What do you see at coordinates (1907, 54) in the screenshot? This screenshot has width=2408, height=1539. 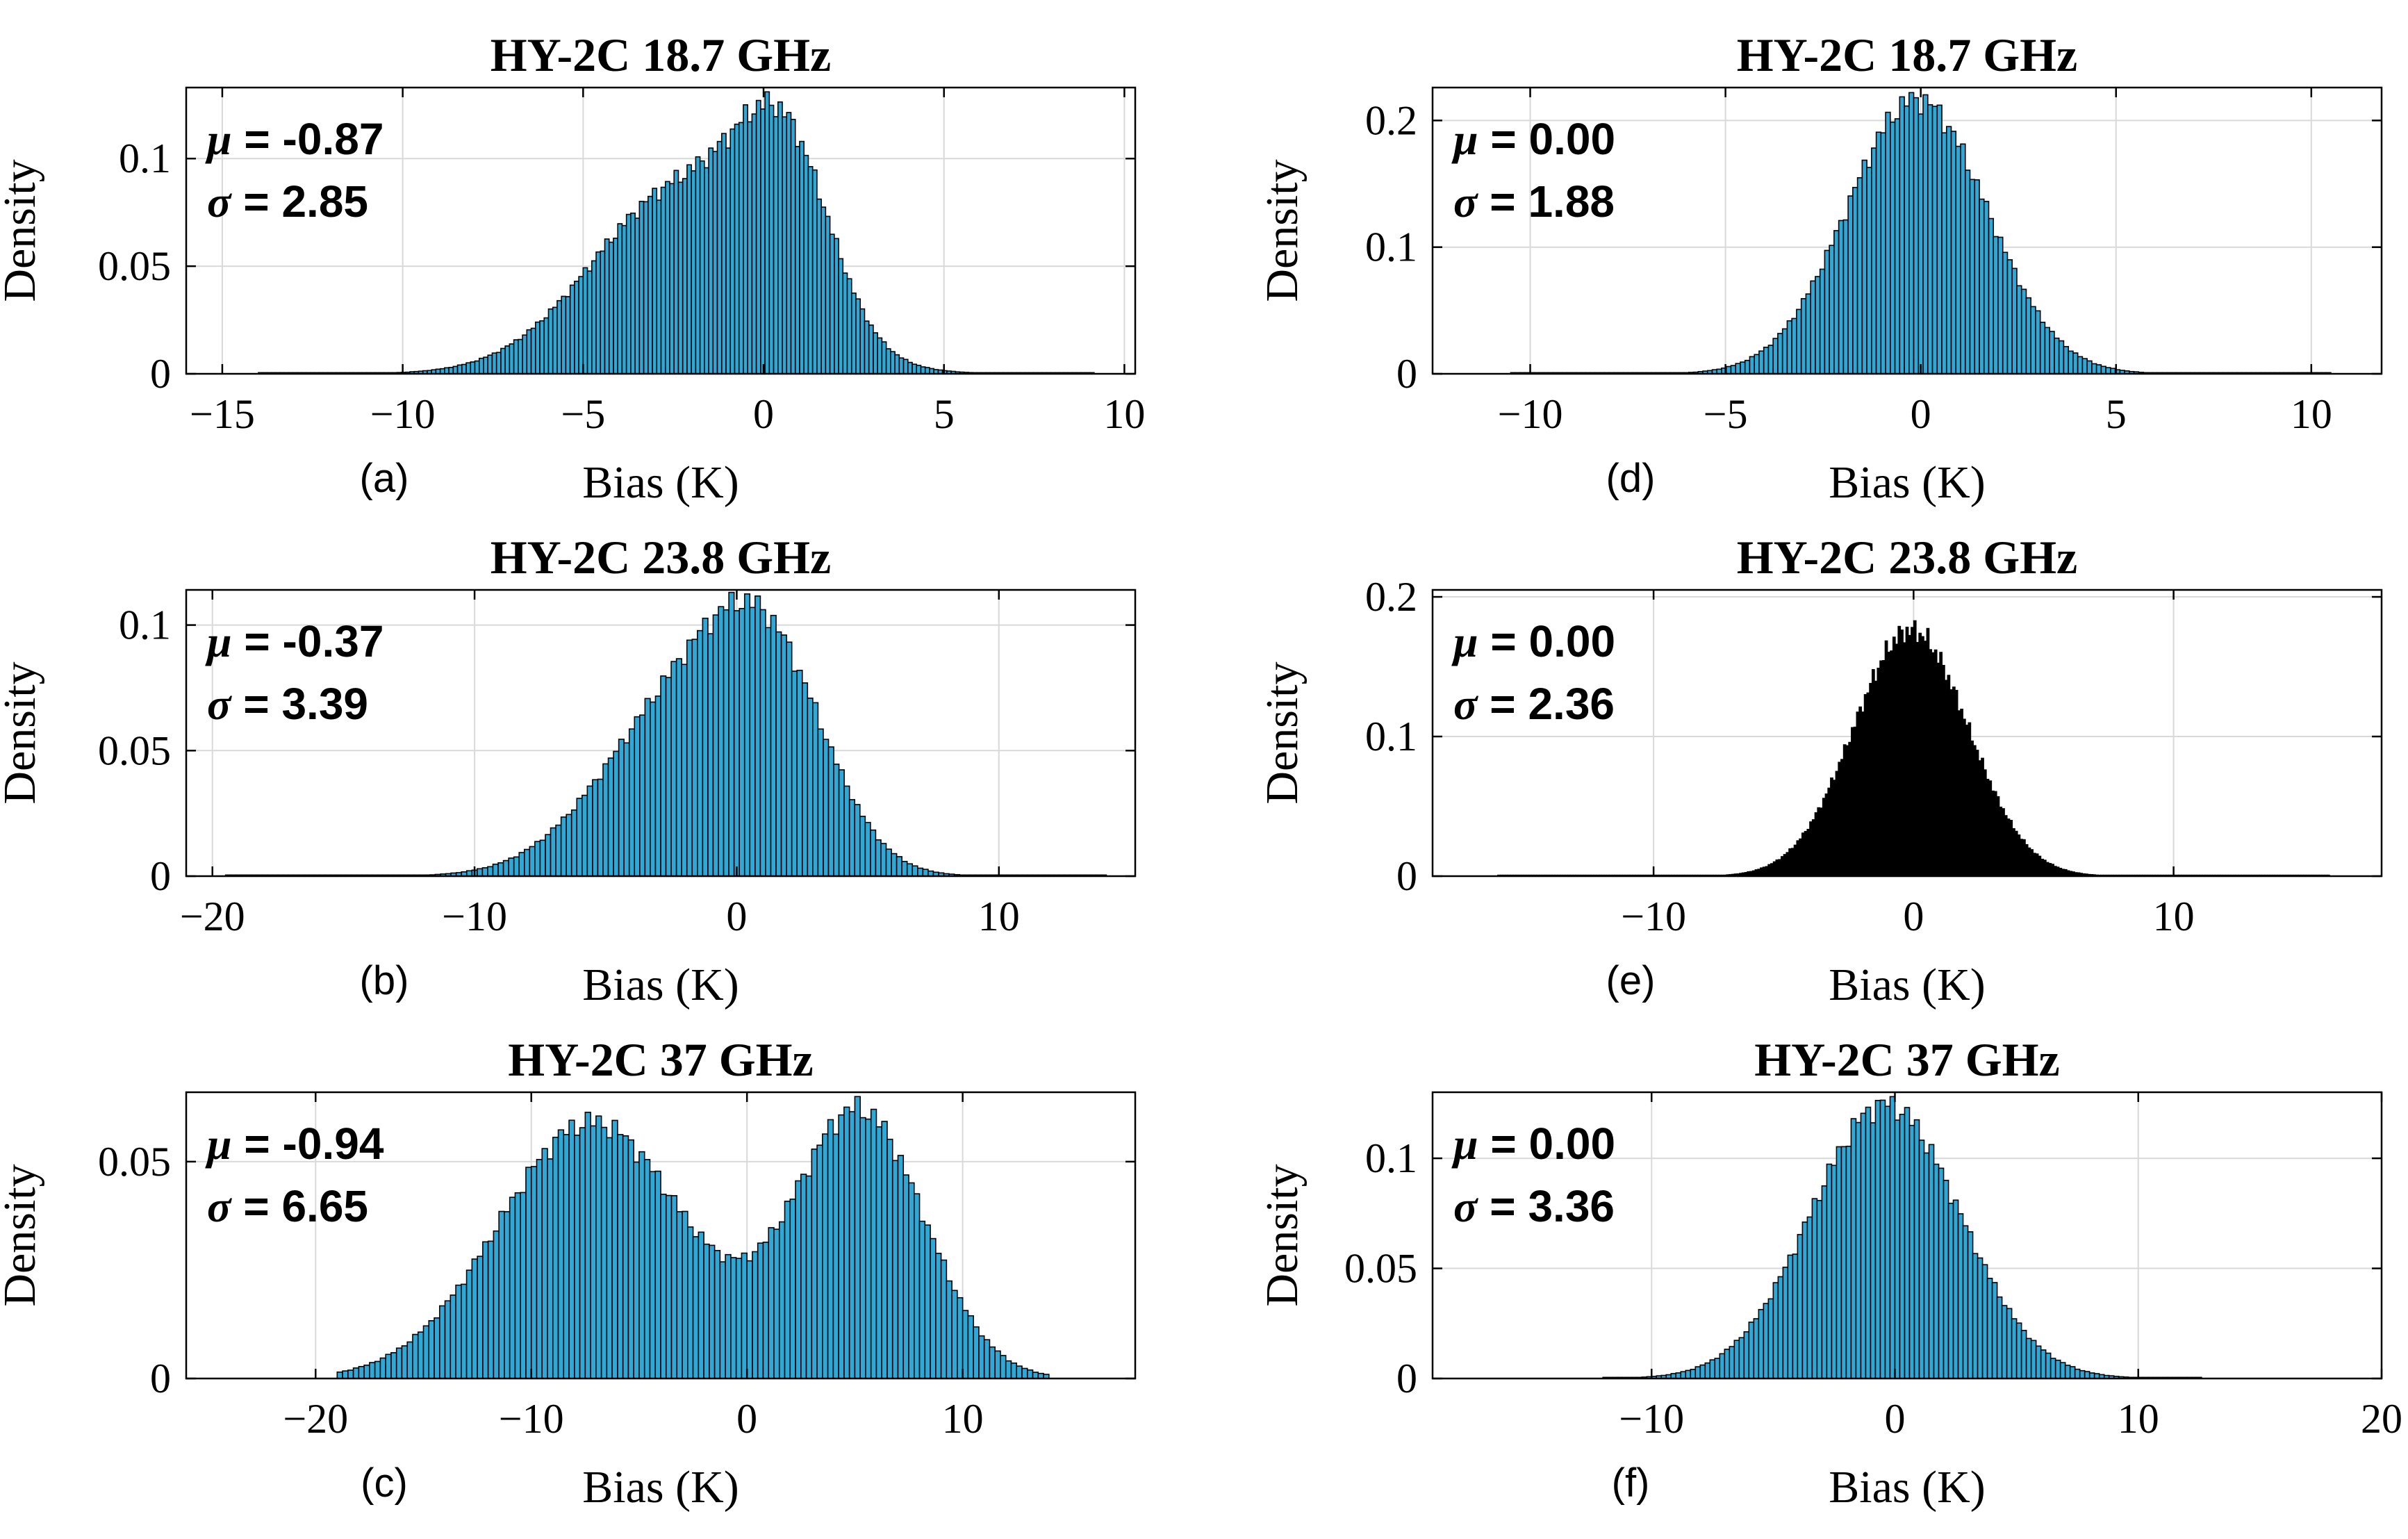 I see `chart-title: HY-2C 18.7 GHz` at bounding box center [1907, 54].